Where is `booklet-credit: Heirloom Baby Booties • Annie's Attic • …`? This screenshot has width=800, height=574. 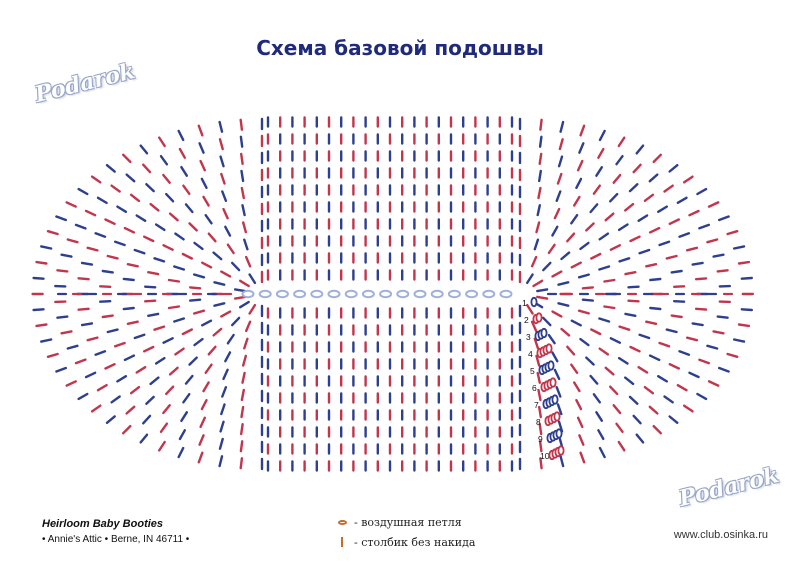 booklet-credit: Heirloom Baby Booties • Annie's Attic • … is located at coordinates (115, 531).